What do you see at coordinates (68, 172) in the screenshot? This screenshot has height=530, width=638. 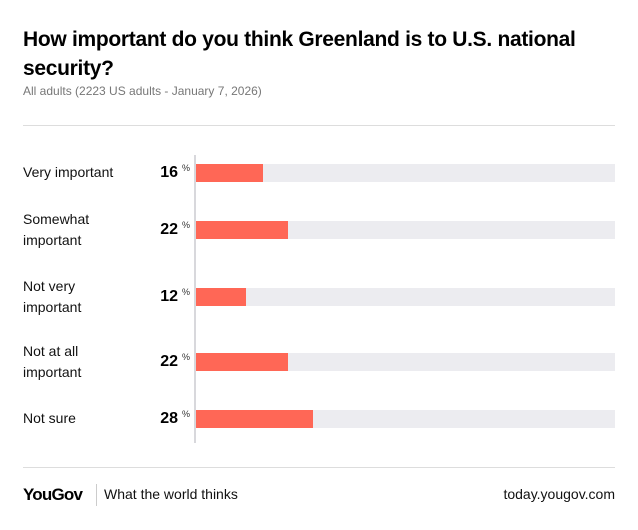 I see `category-label: Very important` at bounding box center [68, 172].